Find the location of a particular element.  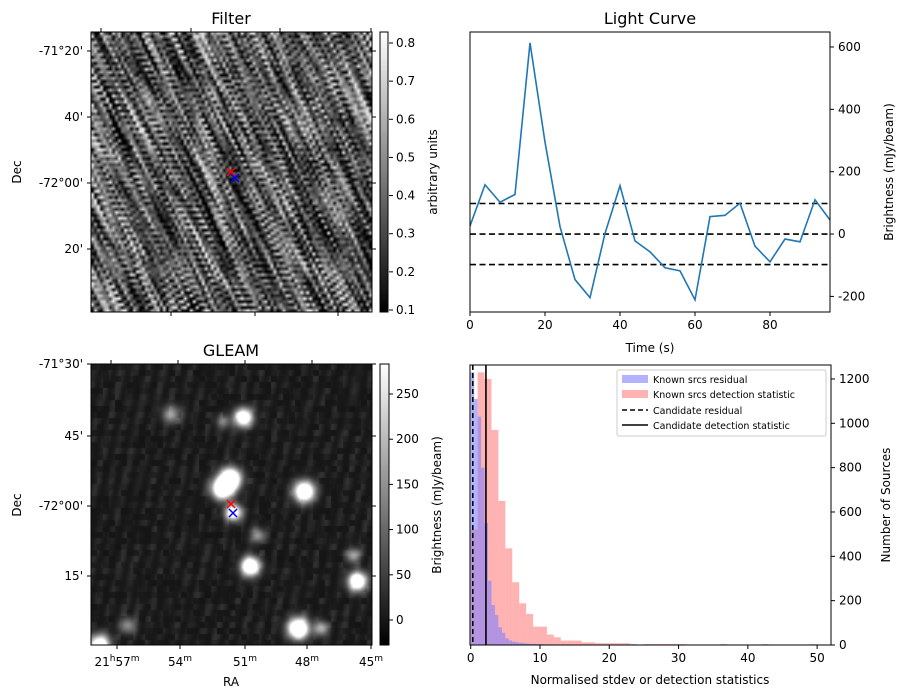

filter-markers is located at coordinates (233, 175).